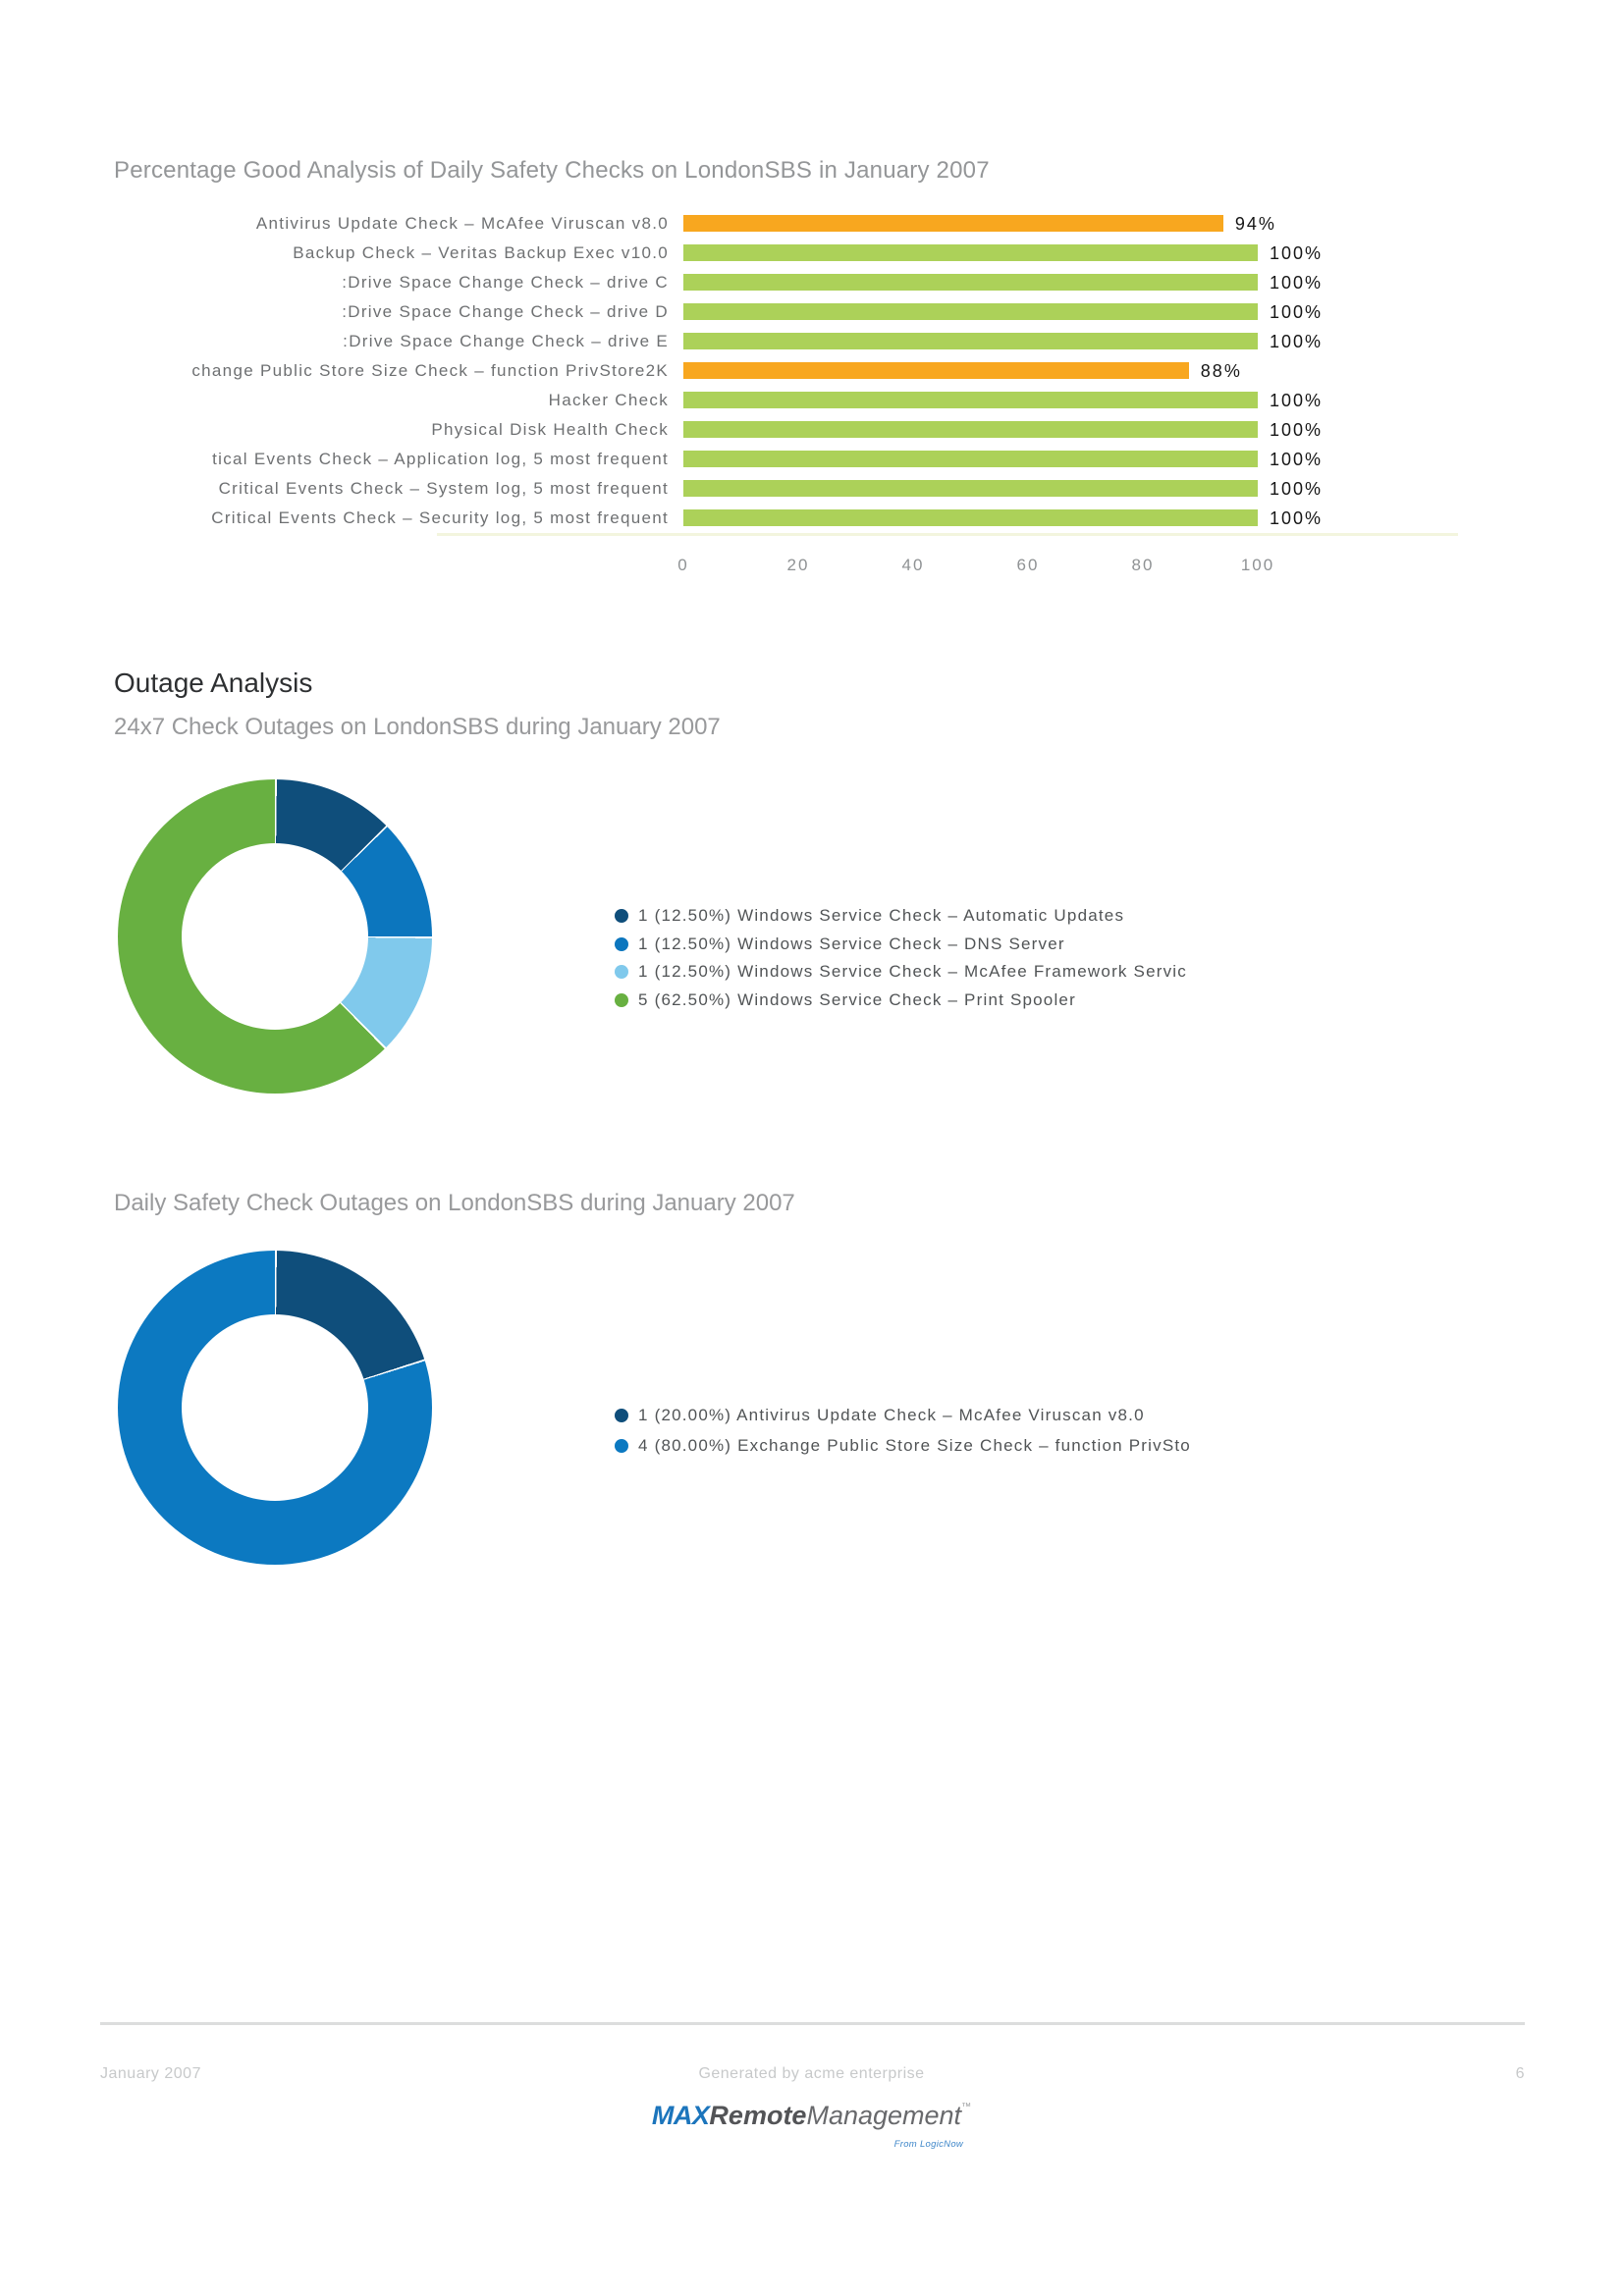  Describe the element at coordinates (150, 2073) in the screenshot. I see `footer-date: January 2007` at that location.